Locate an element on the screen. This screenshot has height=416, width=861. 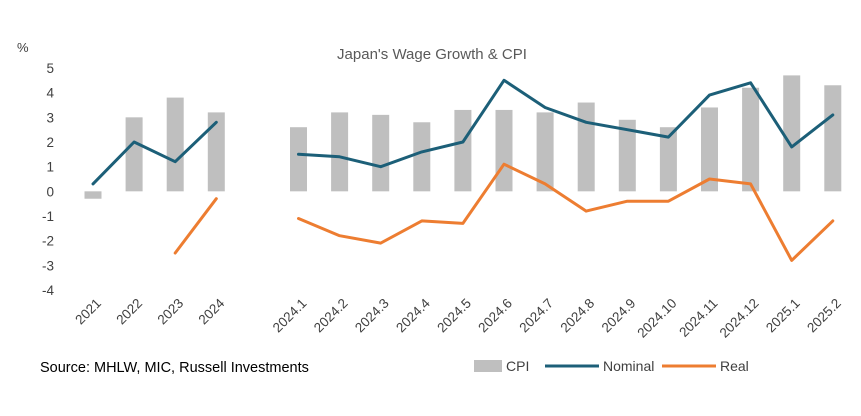
x-tick-label: 2022 is located at coordinates (129, 312).